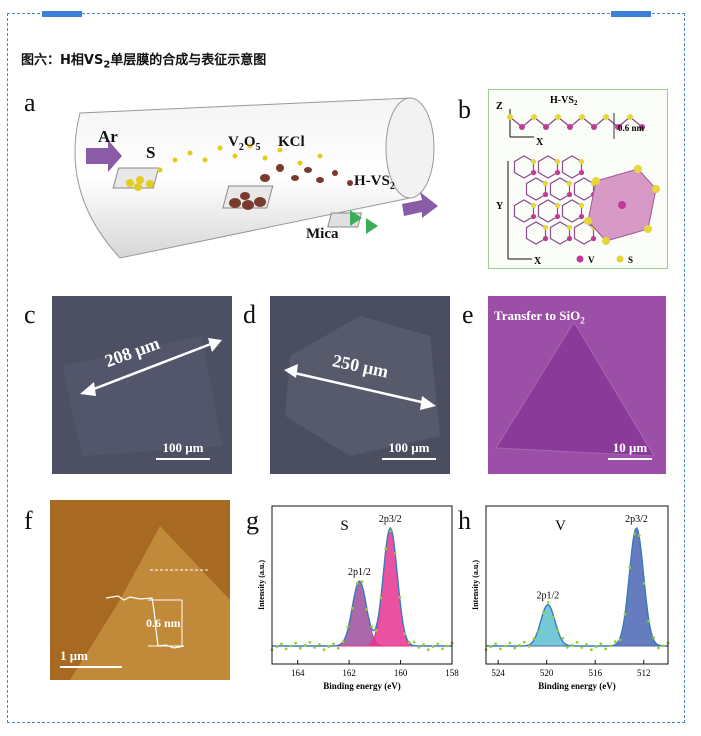 The width and height of the screenshot is (701, 736). Describe the element at coordinates (30, 314) in the screenshot. I see `panel-letter-c: c` at that location.